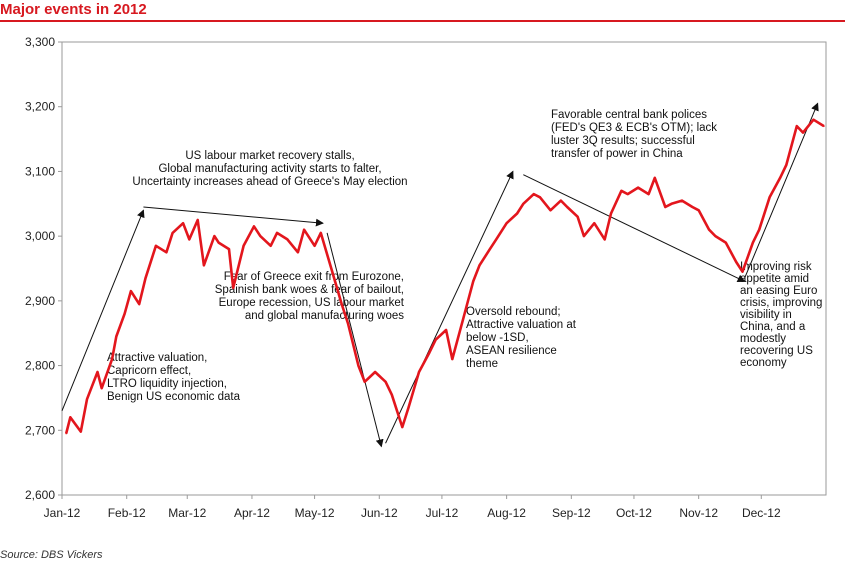  Describe the element at coordinates (149, 371) in the screenshot. I see `annotation-text: Capricorn effect,` at that location.